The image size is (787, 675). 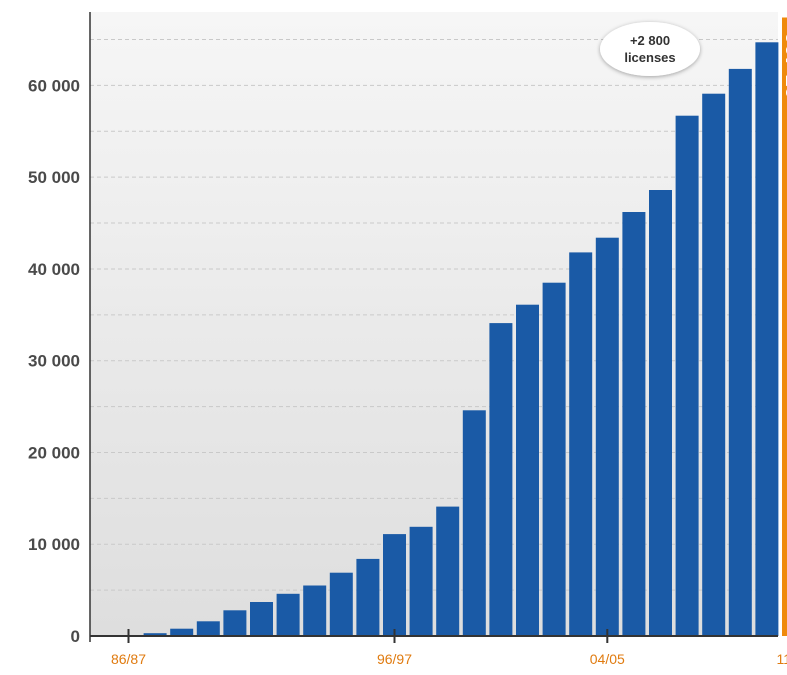 I want to click on x-tick-label: 96/97, so click(x=394, y=659).